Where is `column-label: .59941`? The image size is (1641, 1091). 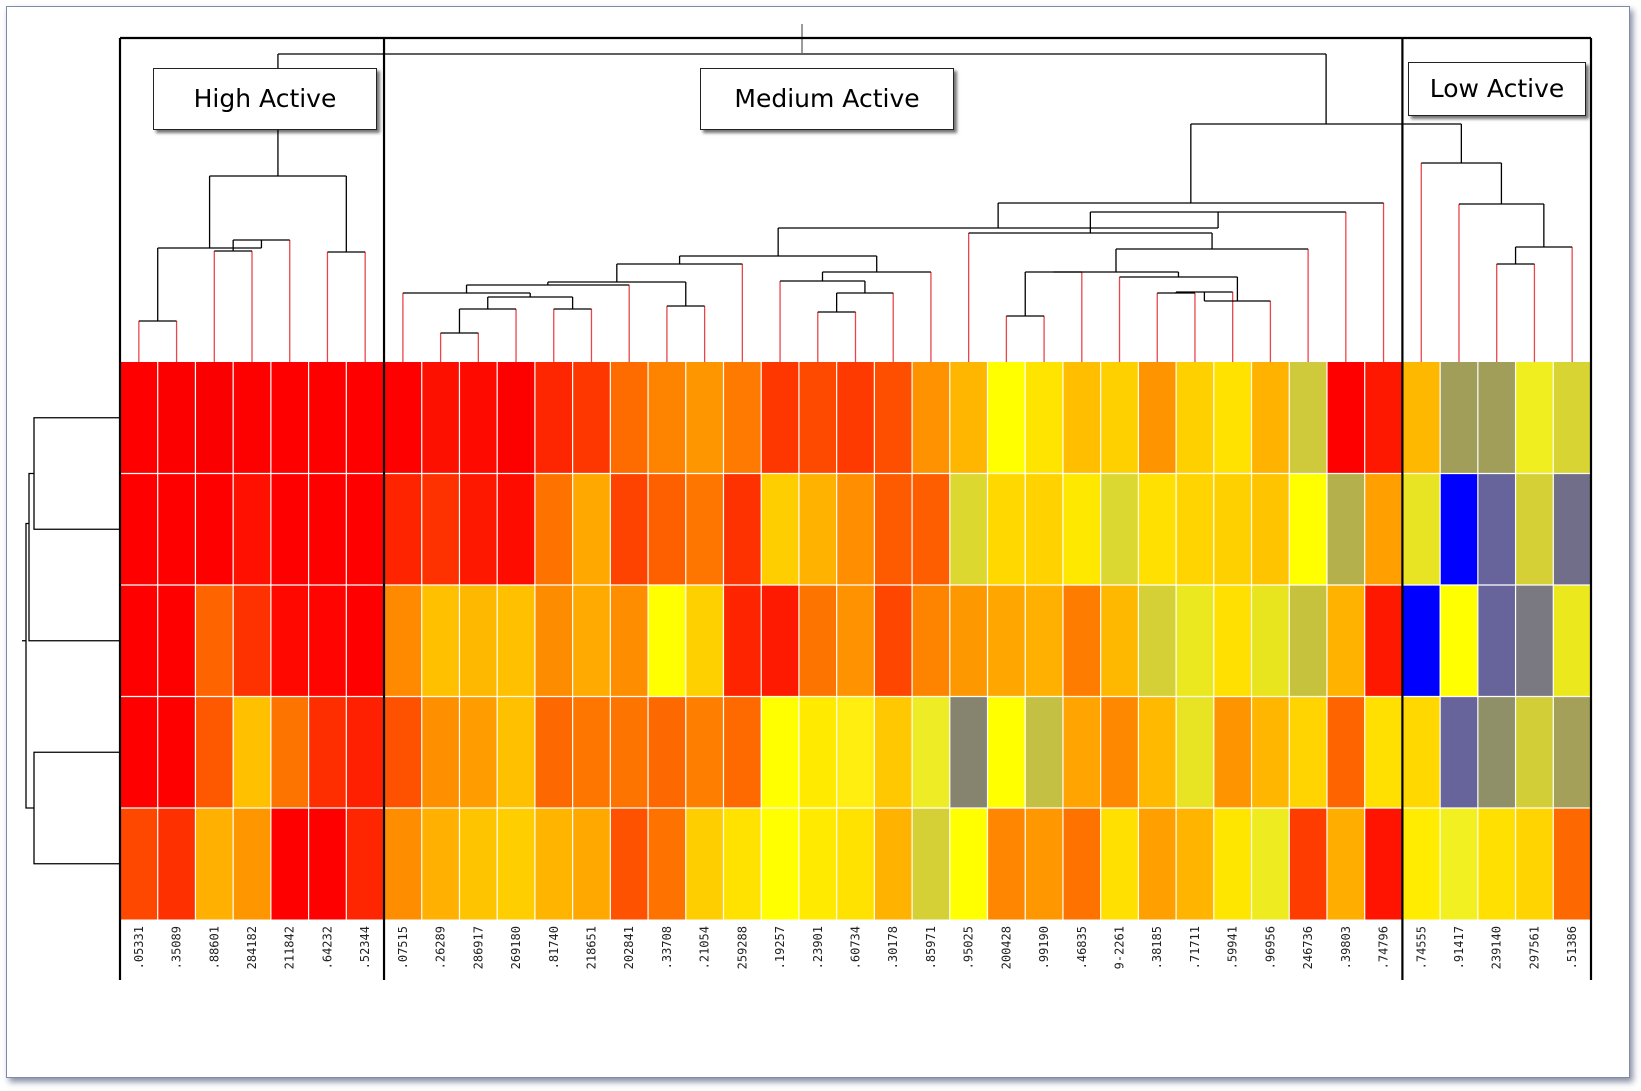
column-label: .59941 is located at coordinates (1233, 947).